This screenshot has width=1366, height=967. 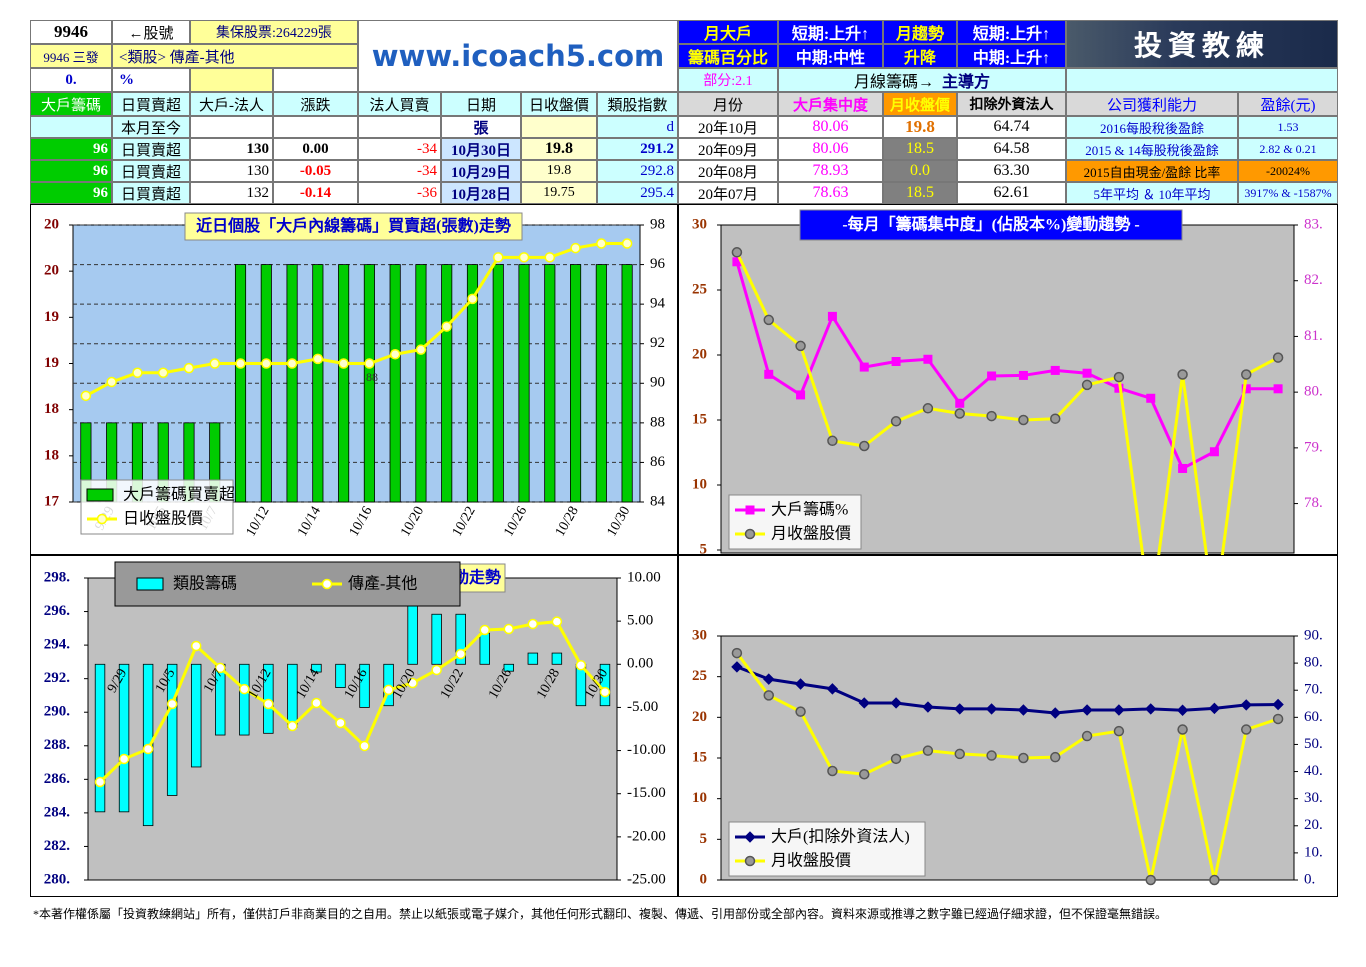 I want to click on y2-tick-label: -20.00, so click(x=646, y=836).